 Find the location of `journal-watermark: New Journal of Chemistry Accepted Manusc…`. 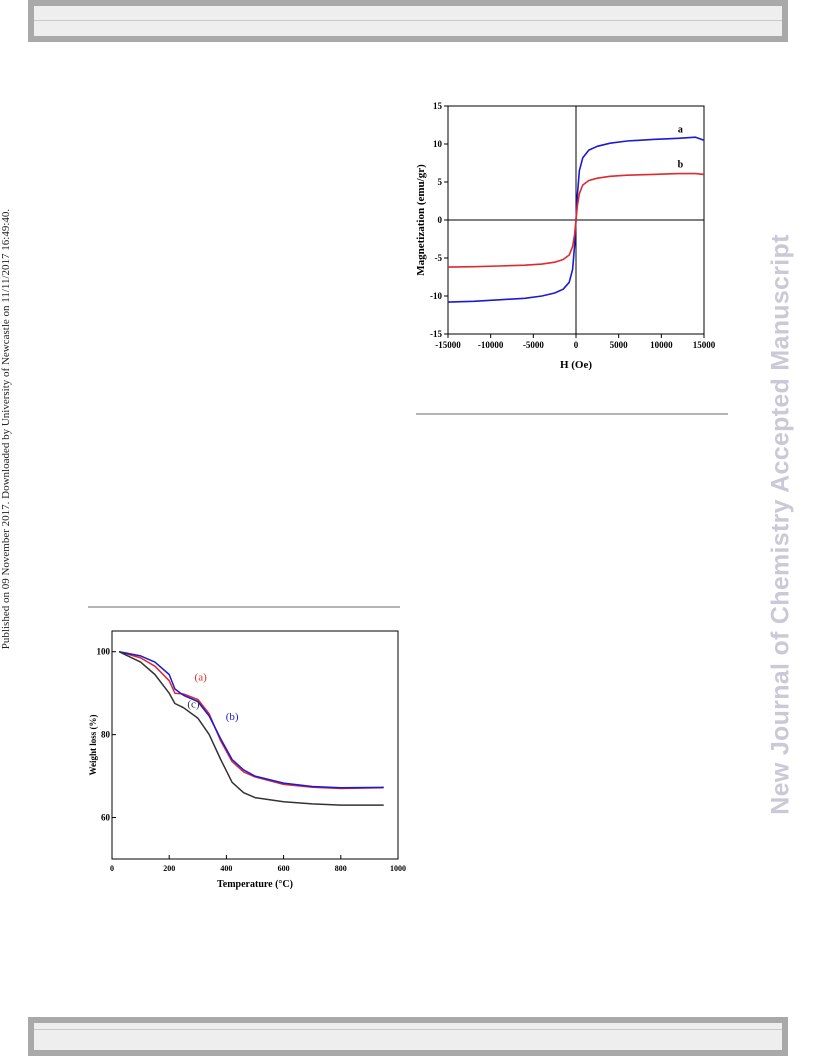

journal-watermark: New Journal of Chemistry Accepted Manusc… is located at coordinates (780, 524).